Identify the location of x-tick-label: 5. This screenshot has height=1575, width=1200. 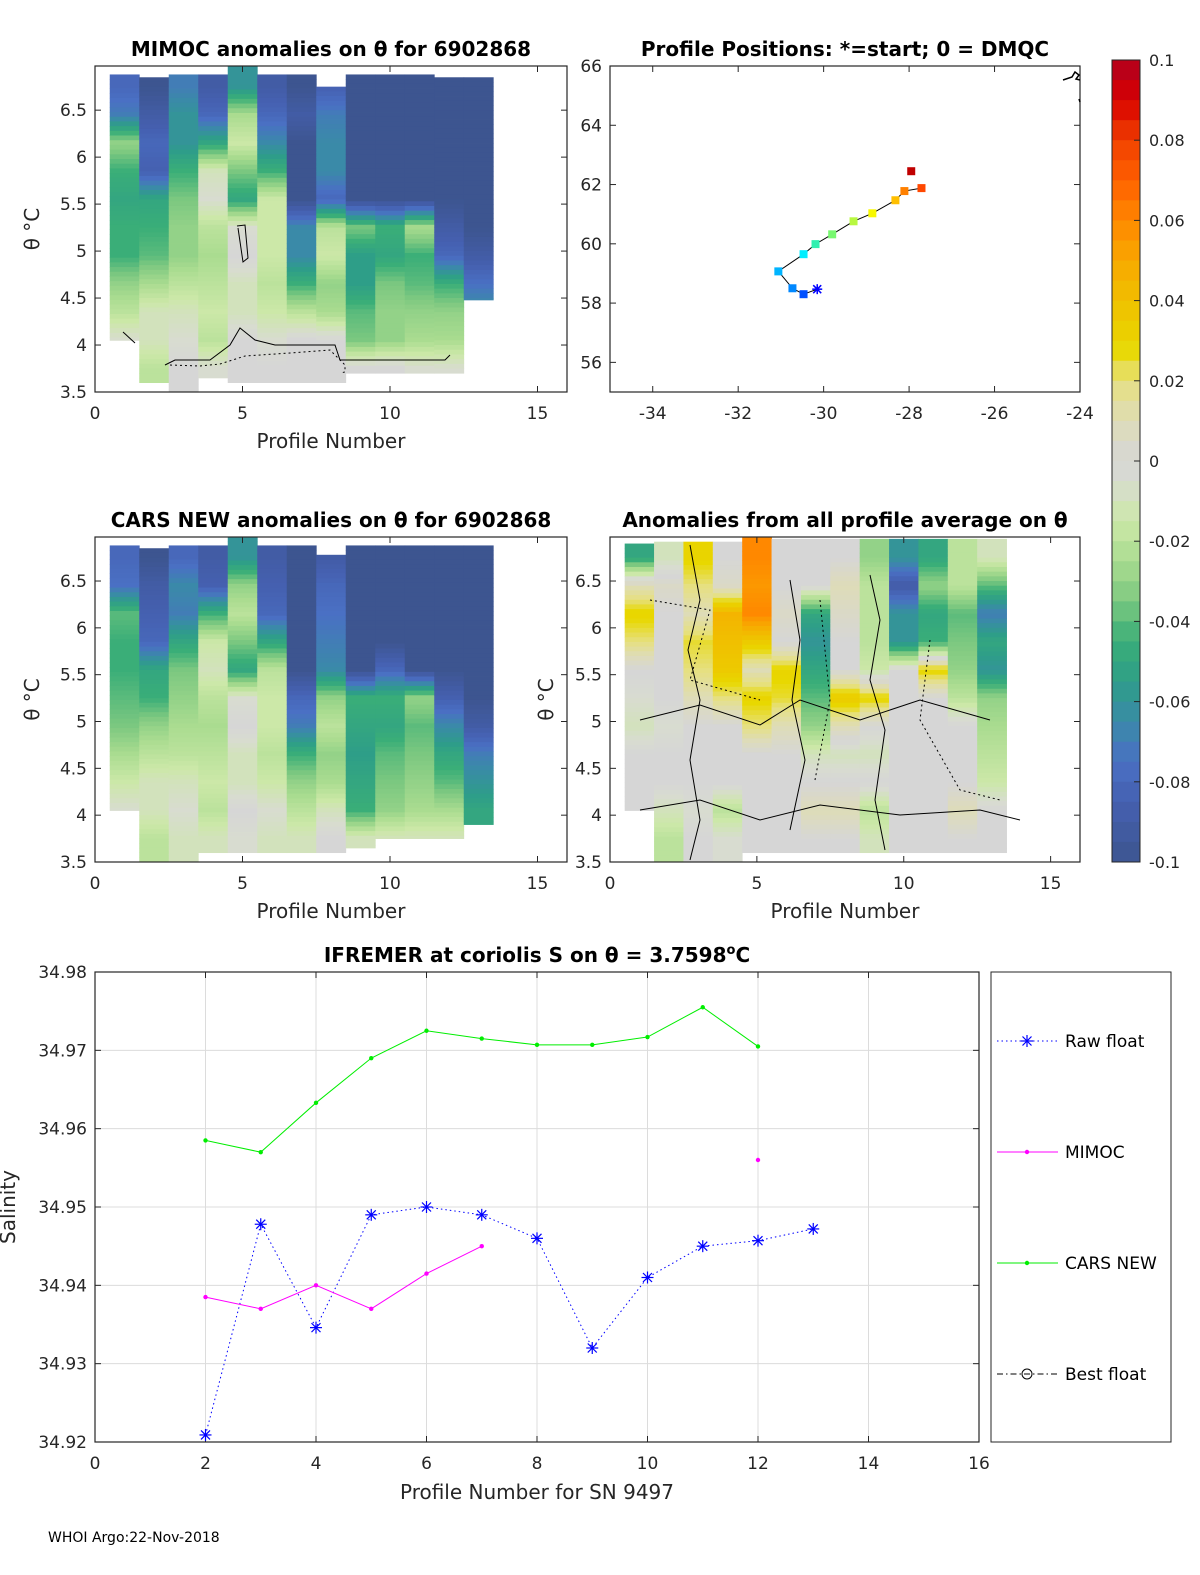
(242, 884).